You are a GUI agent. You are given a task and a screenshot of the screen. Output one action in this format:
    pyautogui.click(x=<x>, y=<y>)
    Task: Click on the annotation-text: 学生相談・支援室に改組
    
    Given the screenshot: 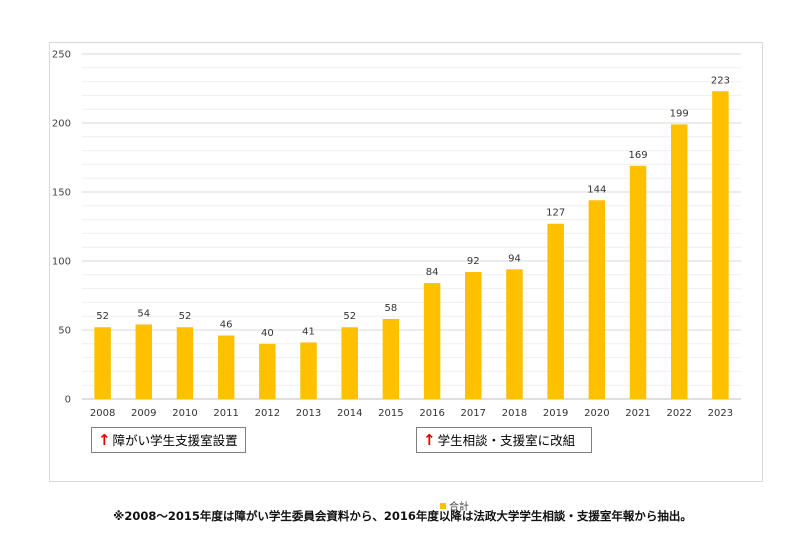 What is the action you would take?
    pyautogui.click(x=506, y=440)
    